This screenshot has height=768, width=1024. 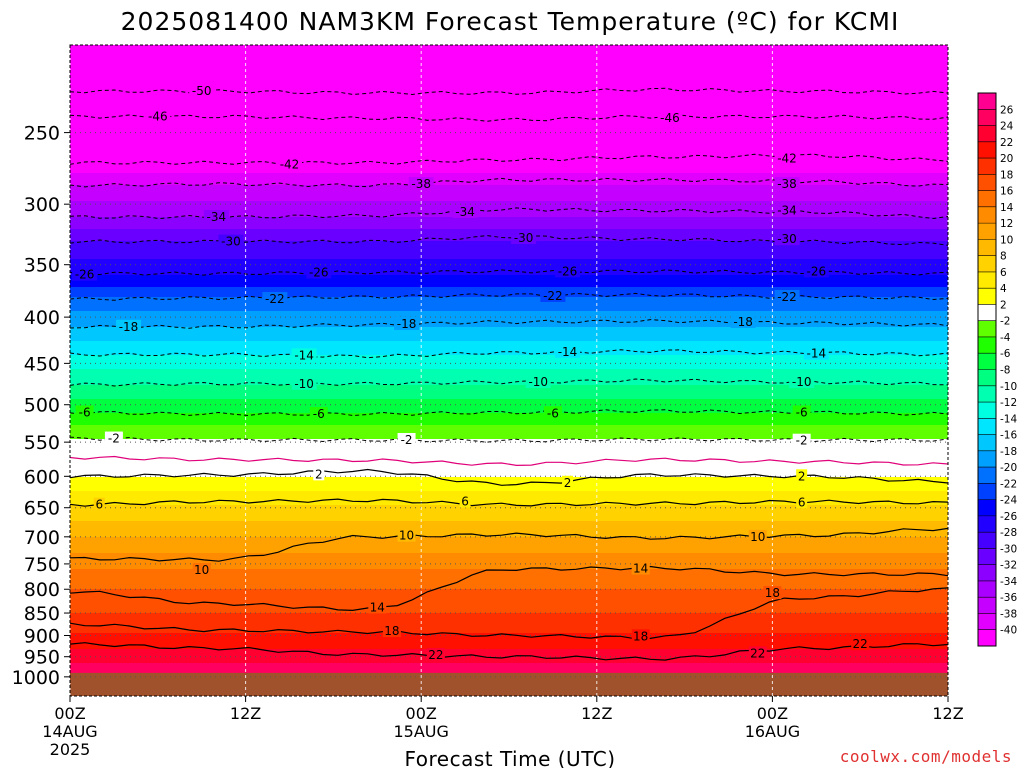 What do you see at coordinates (568, 483) in the screenshot?
I see `contour-label: 2` at bounding box center [568, 483].